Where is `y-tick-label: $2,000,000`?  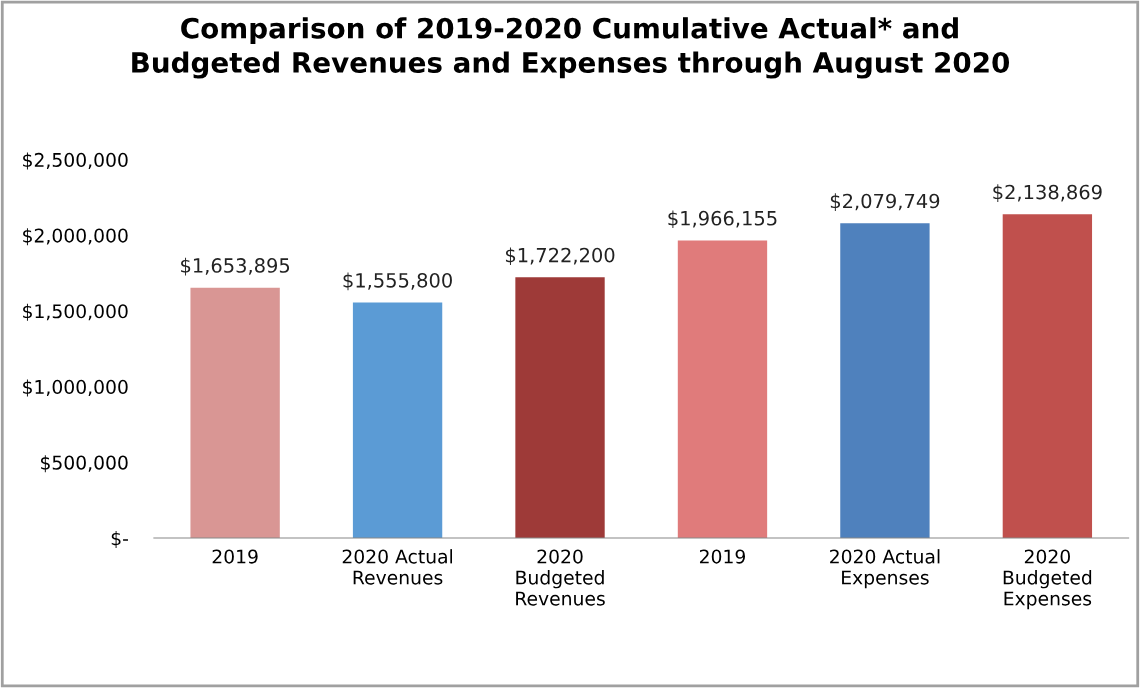 y-tick-label: $2,000,000 is located at coordinates (75, 237).